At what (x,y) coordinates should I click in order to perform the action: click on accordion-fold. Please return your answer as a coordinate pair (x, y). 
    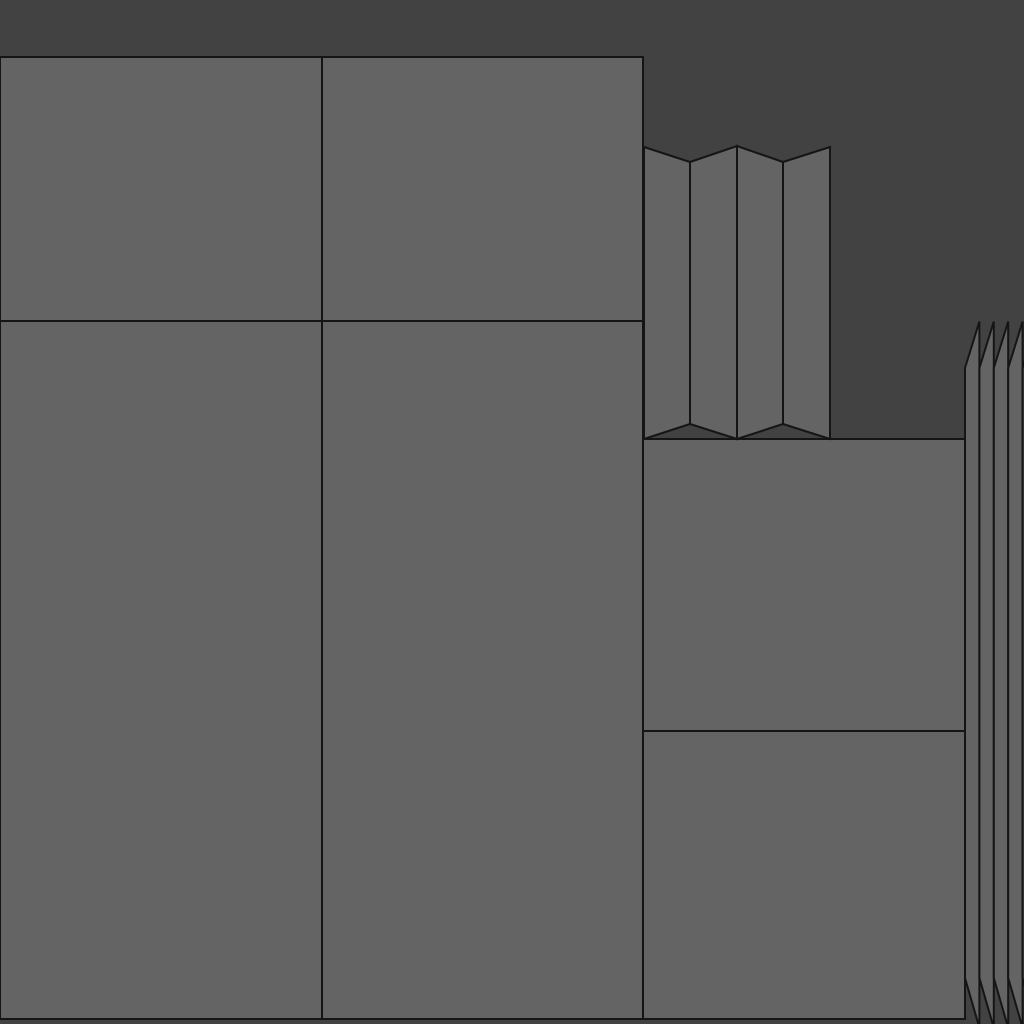
    Looking at the image, I should click on (737, 292).